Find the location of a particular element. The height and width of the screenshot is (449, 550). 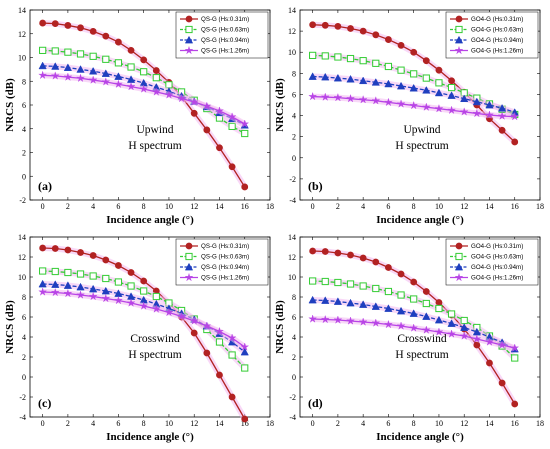

x-tick-label: 18 is located at coordinates (540, 423).